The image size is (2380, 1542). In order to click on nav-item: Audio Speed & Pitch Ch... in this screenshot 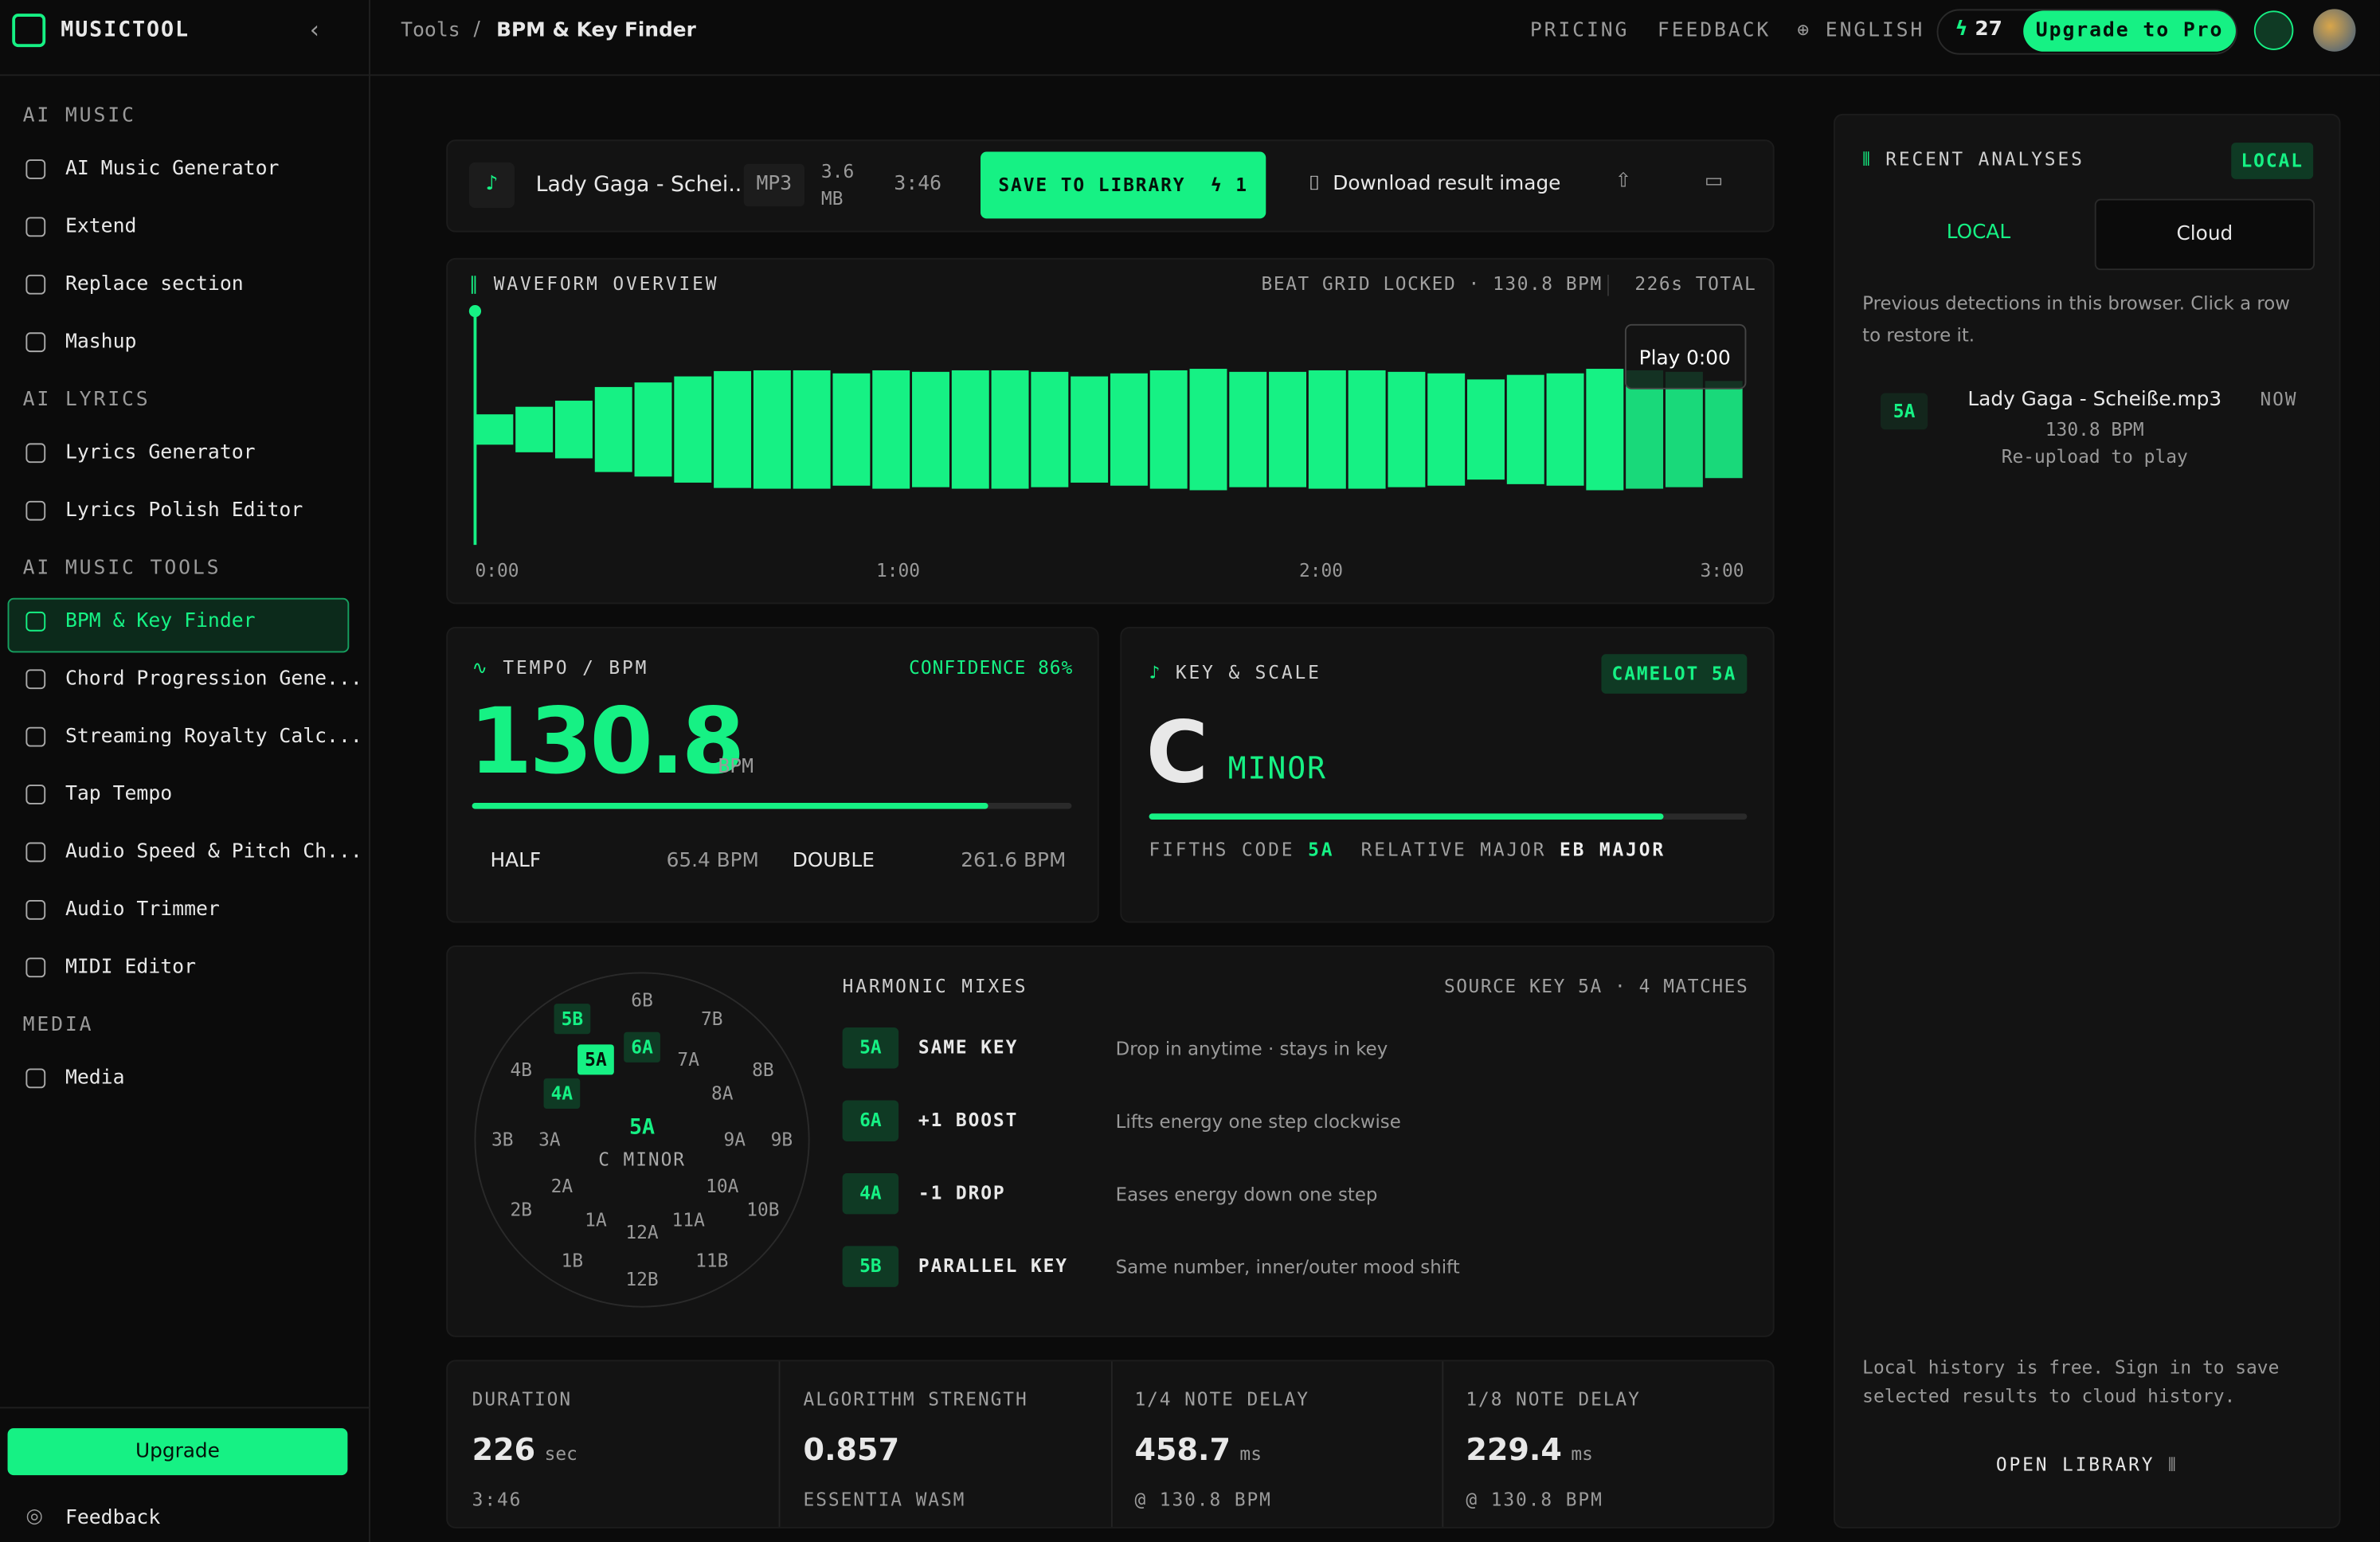, I will do `click(214, 852)`.